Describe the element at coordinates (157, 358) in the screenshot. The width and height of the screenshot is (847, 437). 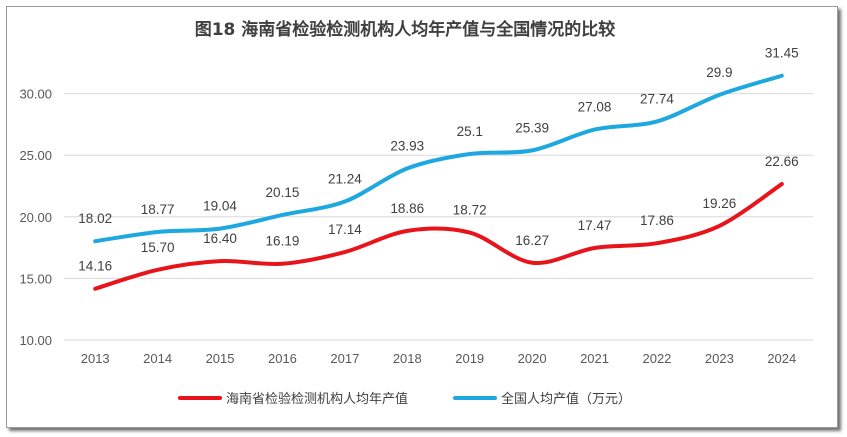
I see `x-tick-label: 2014` at that location.